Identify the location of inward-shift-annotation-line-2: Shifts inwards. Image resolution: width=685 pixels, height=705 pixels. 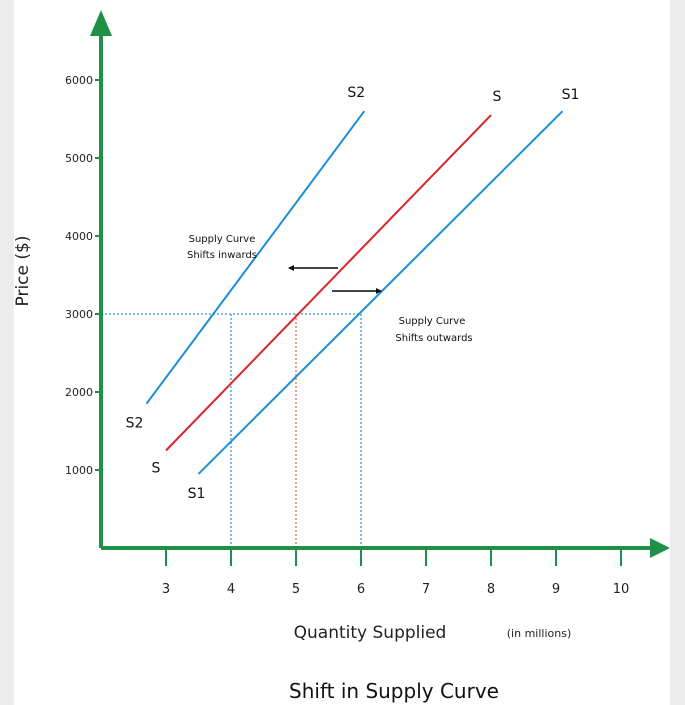
(222, 255).